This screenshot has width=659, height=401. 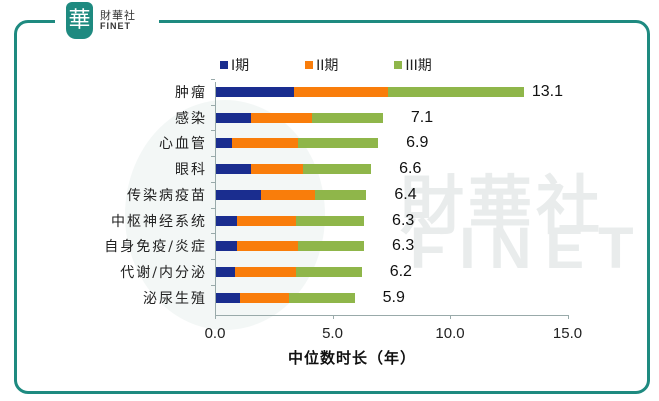 I want to click on x-tick-label: 15.0, so click(x=567, y=333).